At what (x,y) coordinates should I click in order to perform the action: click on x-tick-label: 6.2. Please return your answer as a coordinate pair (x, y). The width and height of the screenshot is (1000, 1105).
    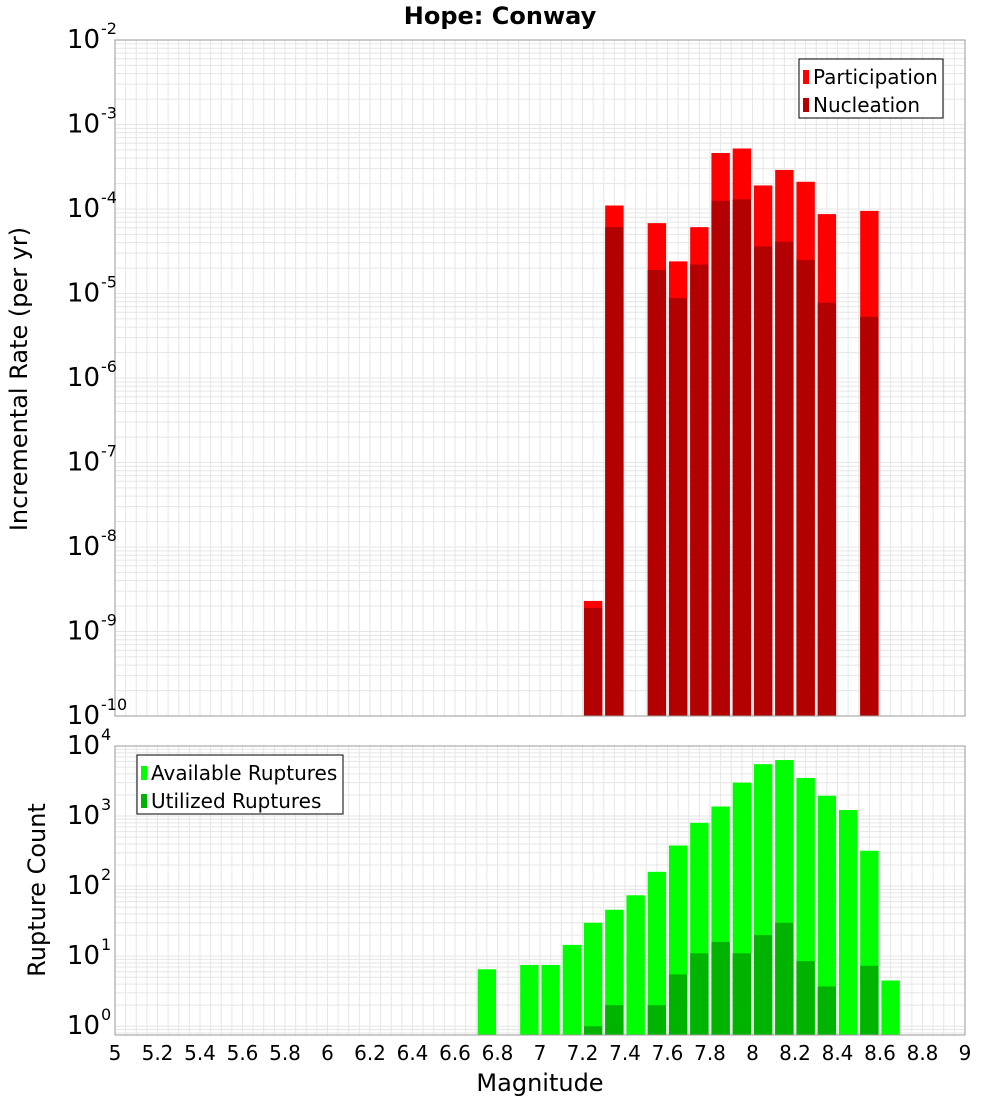
    Looking at the image, I should click on (370, 1053).